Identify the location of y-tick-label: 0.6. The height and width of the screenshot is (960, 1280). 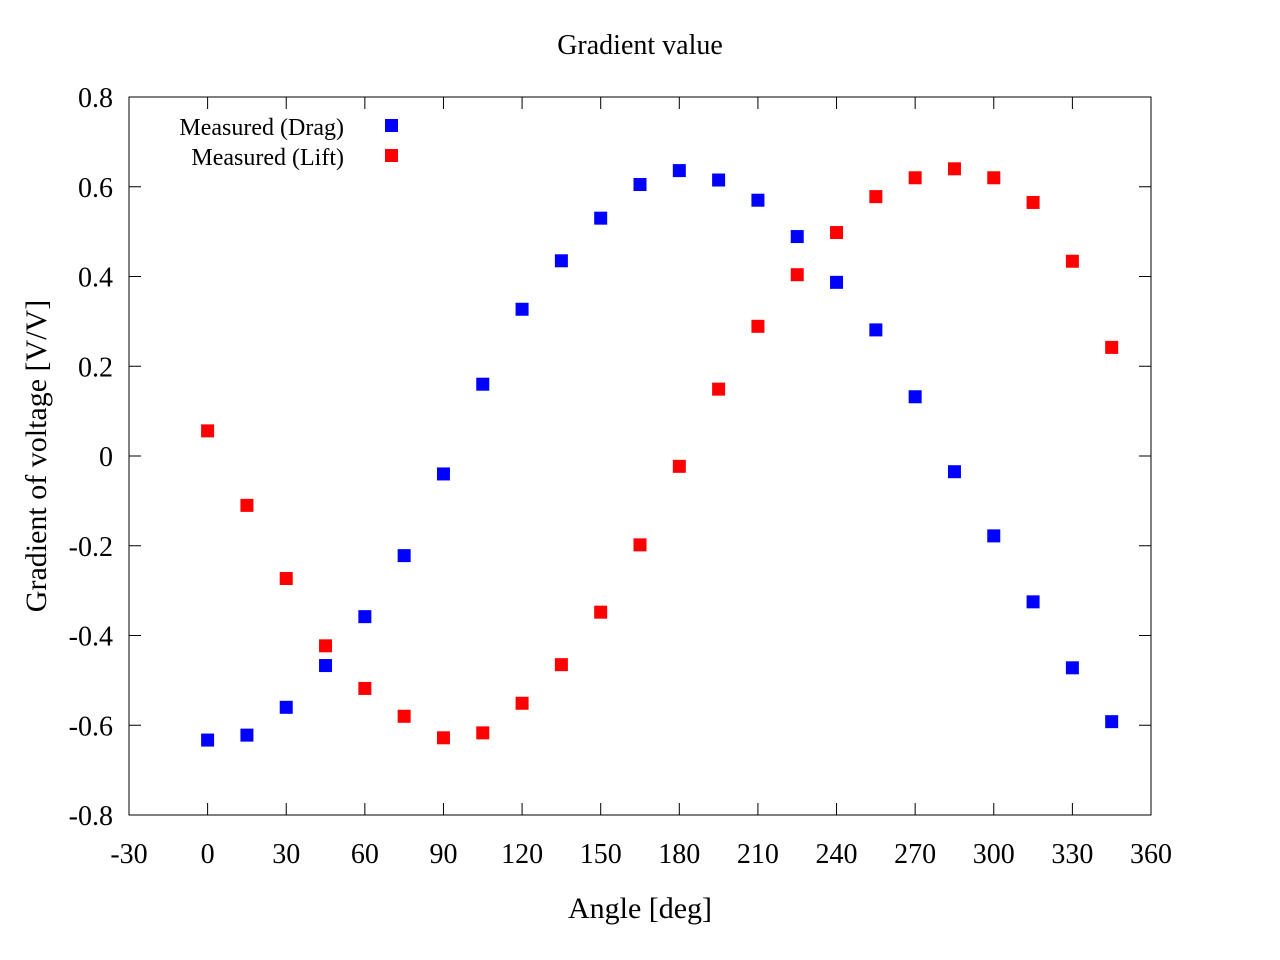
(95, 188).